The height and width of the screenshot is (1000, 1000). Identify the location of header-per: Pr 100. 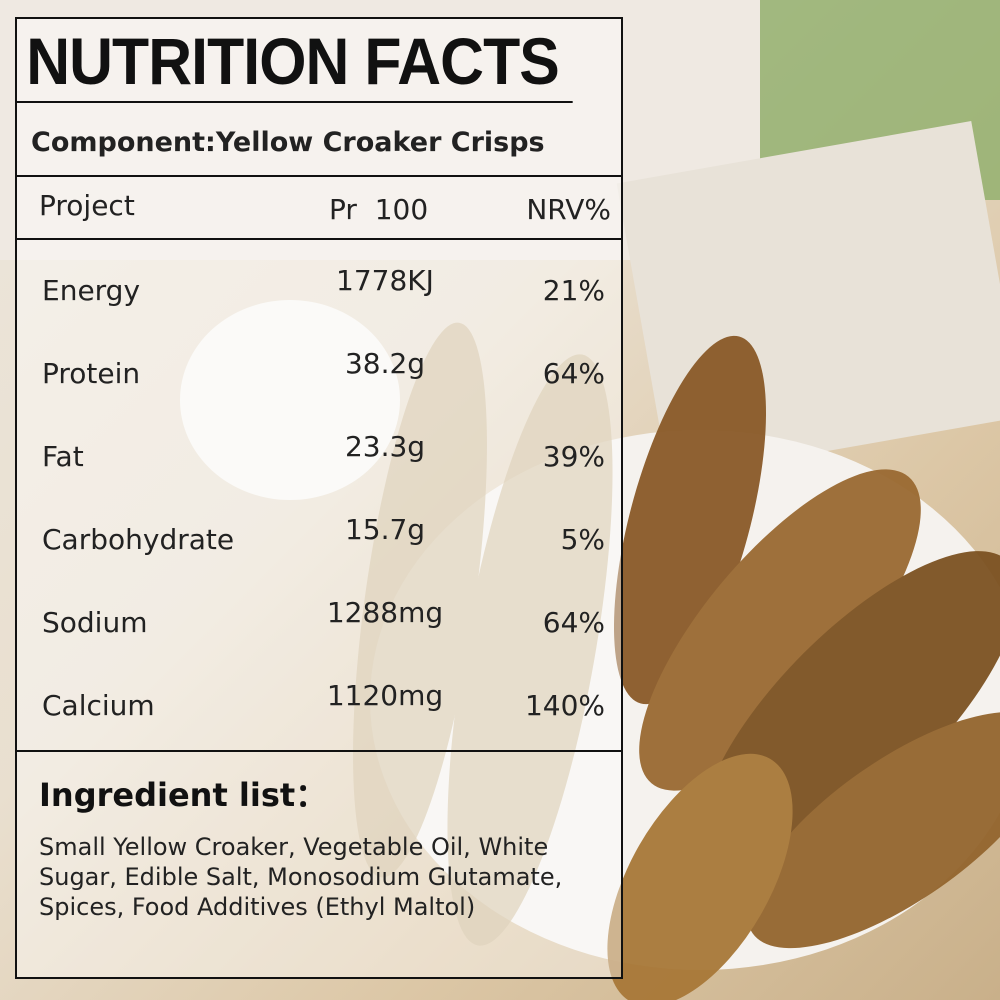
(379, 209).